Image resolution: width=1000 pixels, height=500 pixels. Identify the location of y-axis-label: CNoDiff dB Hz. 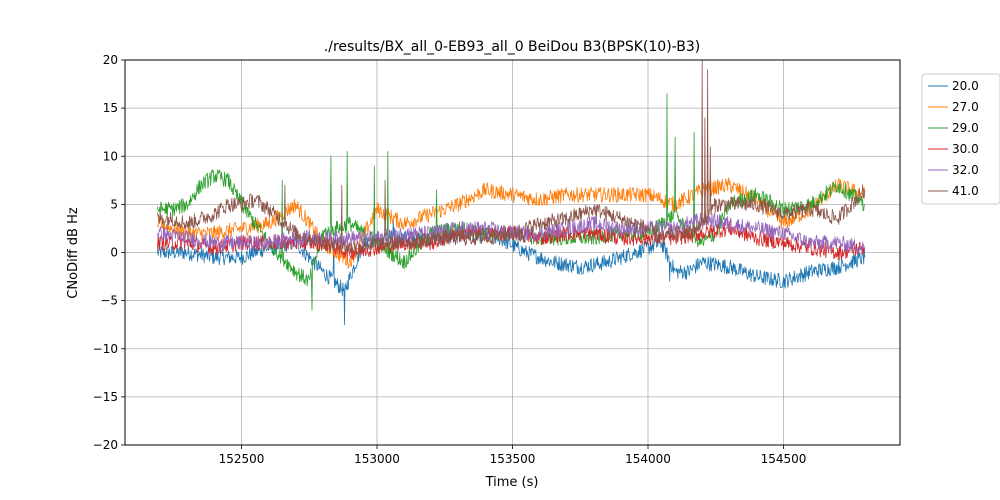
(73, 253).